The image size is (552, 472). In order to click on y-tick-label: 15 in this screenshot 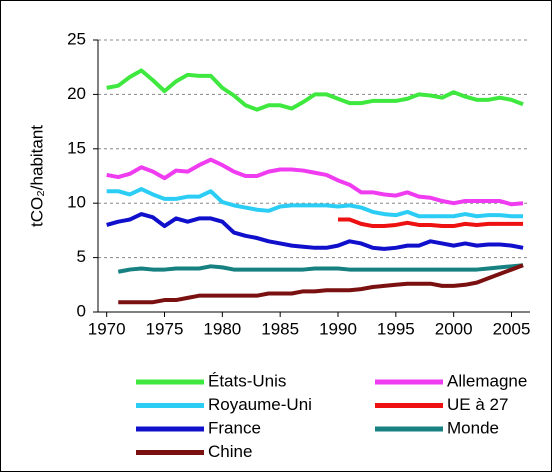, I will do `click(76, 147)`.